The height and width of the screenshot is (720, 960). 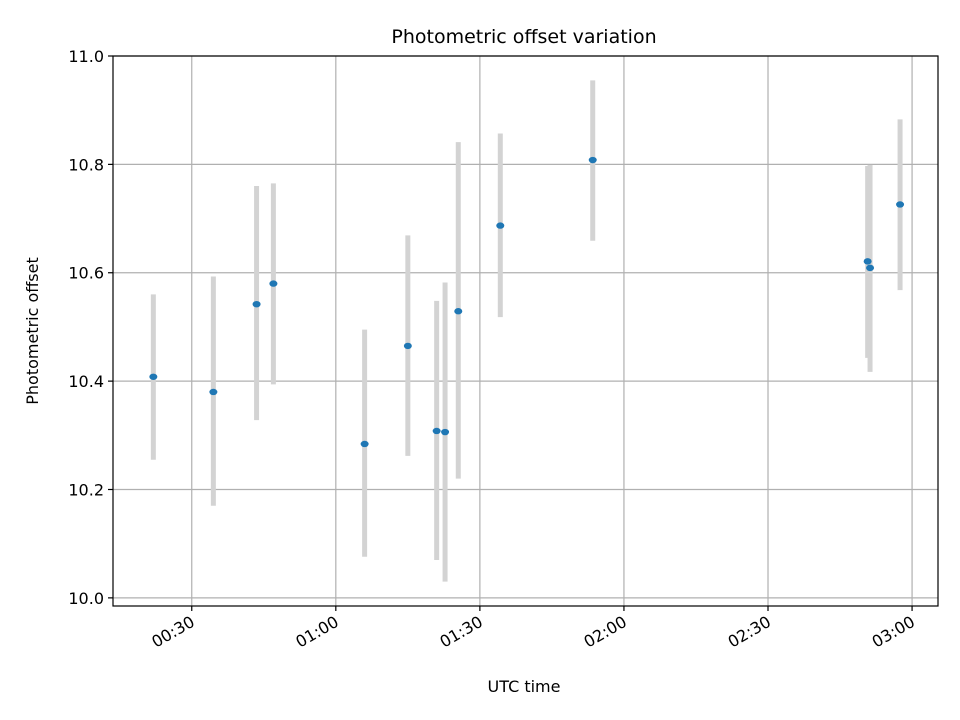 What do you see at coordinates (893, 632) in the screenshot?
I see `x-tick-label: 03:00` at bounding box center [893, 632].